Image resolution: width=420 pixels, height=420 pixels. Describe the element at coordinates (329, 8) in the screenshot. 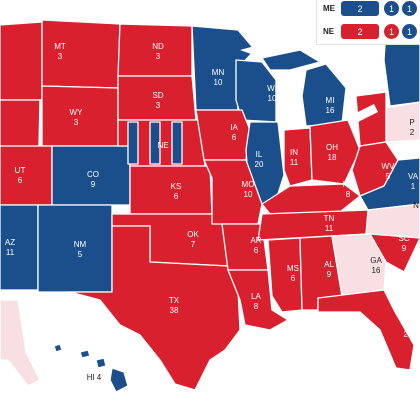

I see `split-state-name: ME` at that location.